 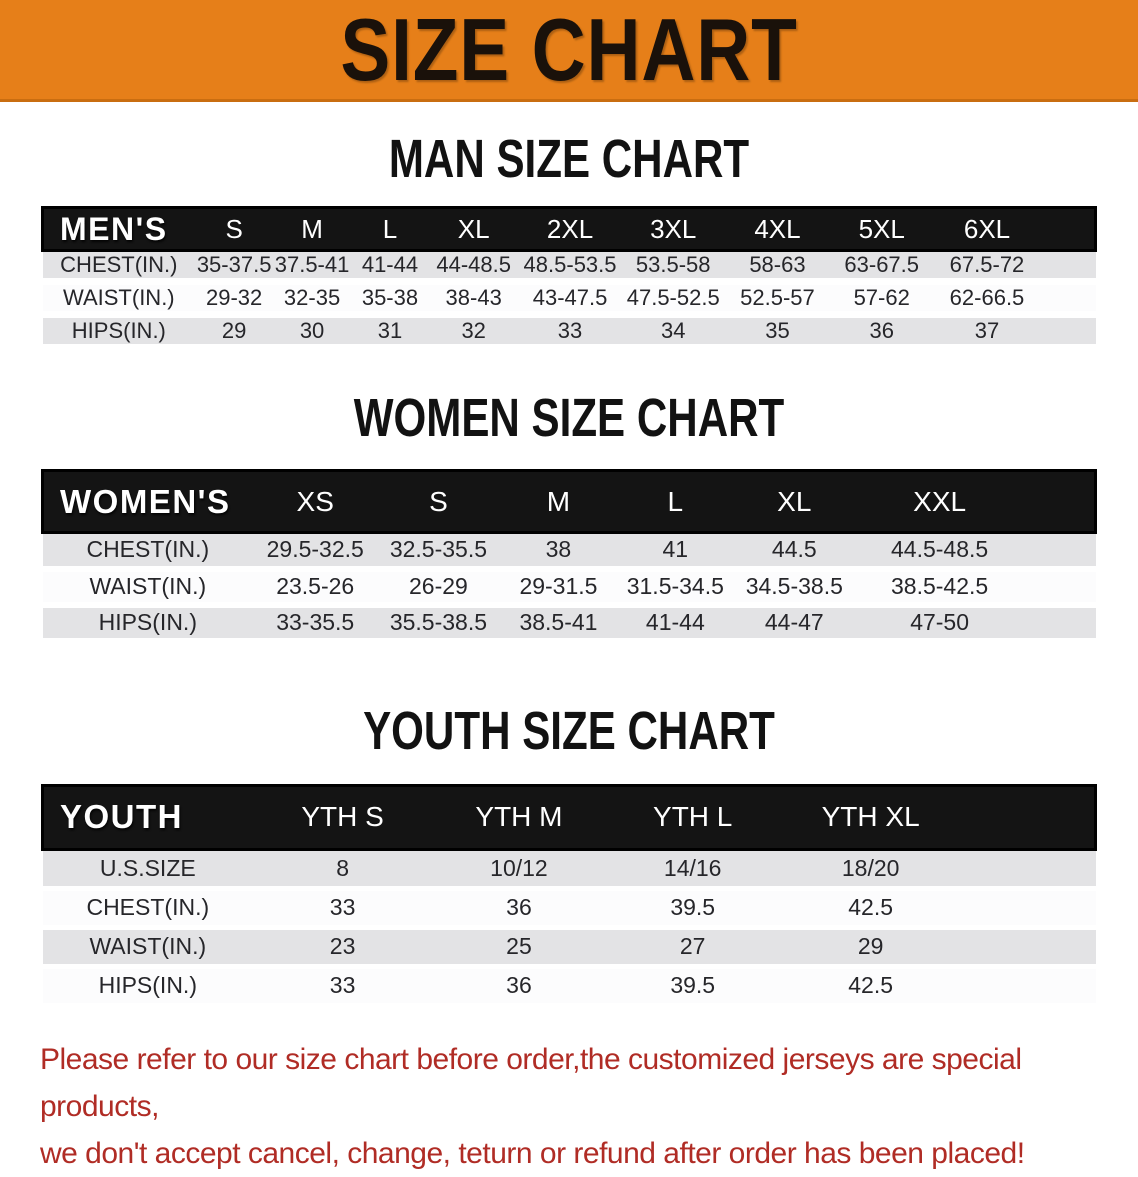 I want to click on size-value-cell: 35.5-38.5, so click(x=438, y=624).